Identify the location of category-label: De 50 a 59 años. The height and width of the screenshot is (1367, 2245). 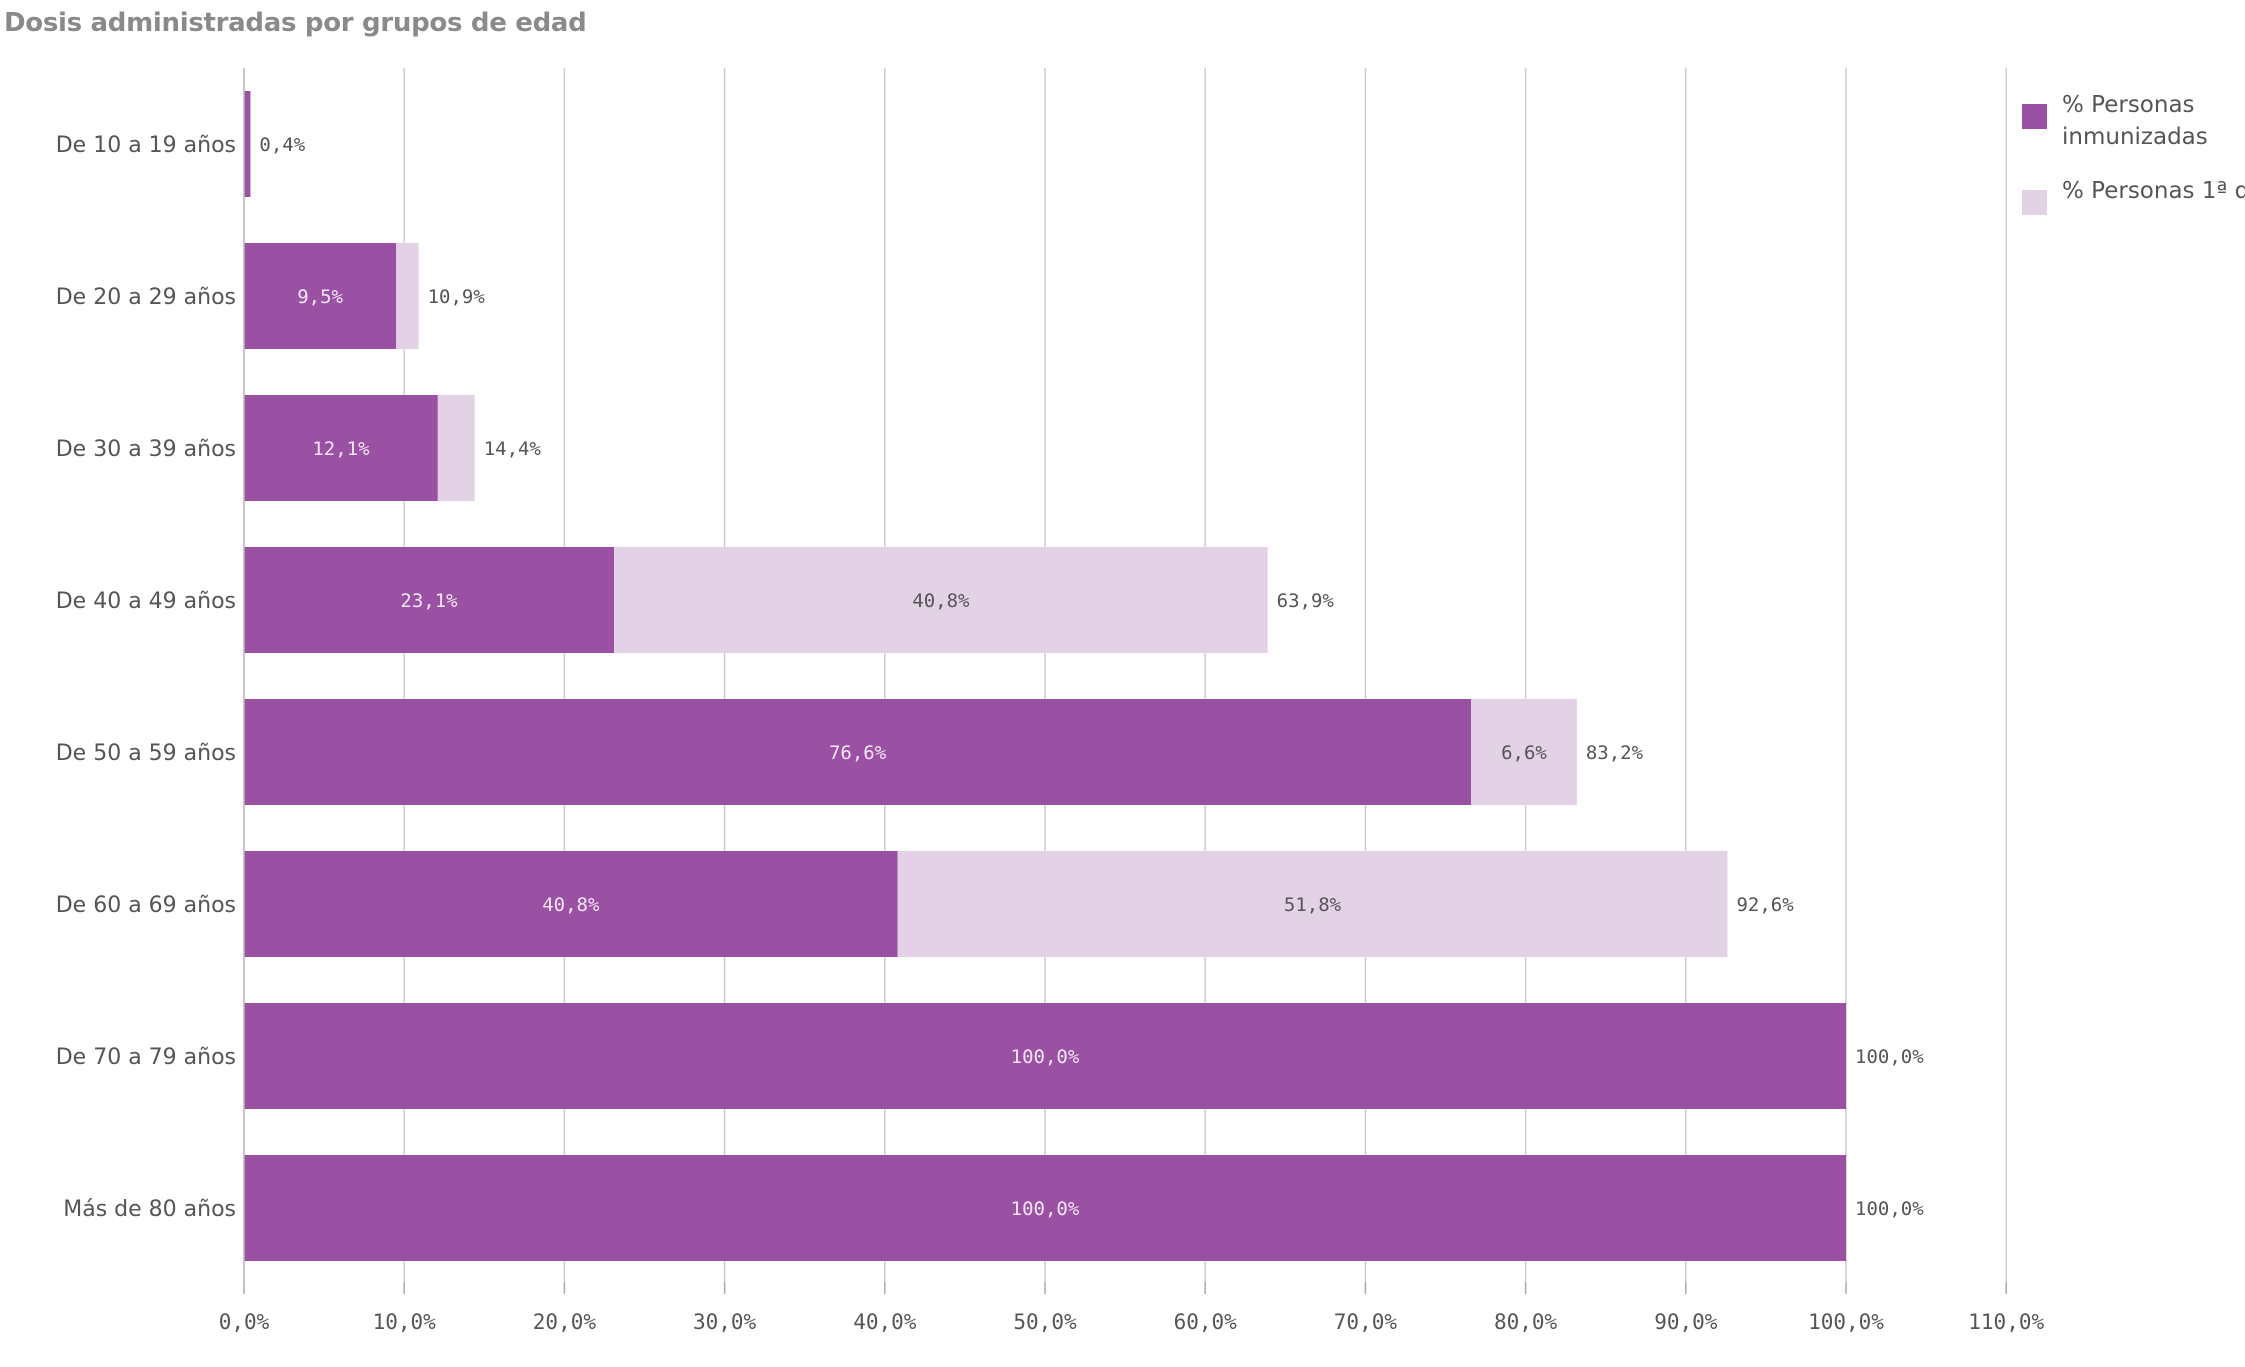
(146, 753).